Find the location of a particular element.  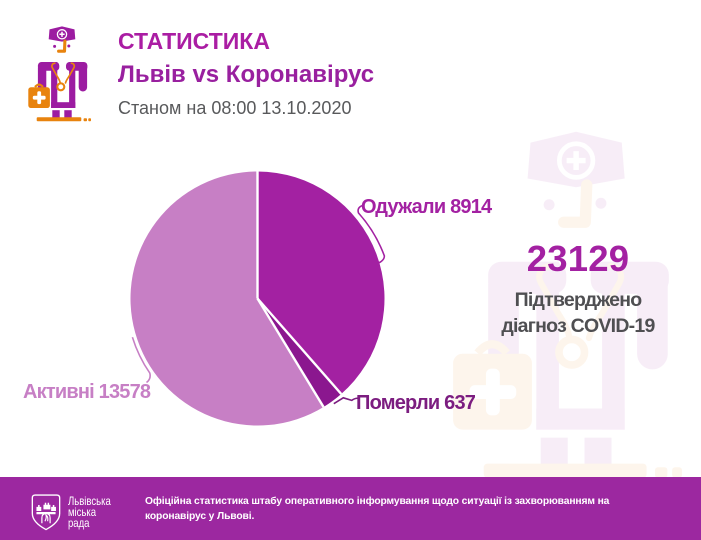

leader-line-recovered is located at coordinates (371, 234).